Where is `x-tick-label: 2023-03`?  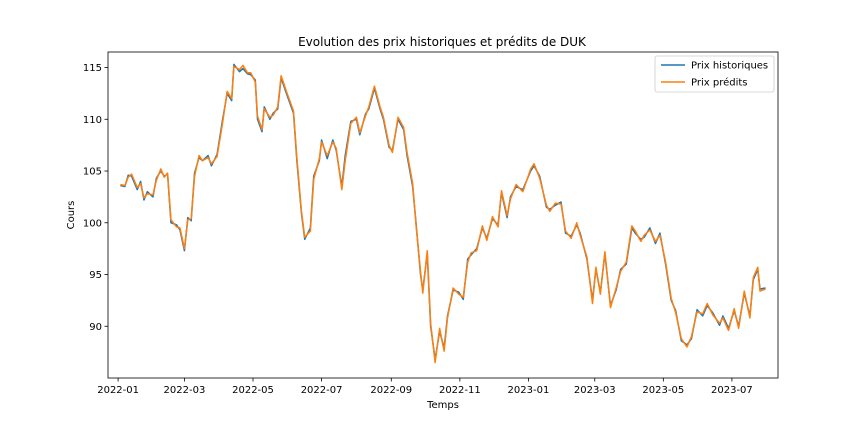
x-tick-label: 2023-03 is located at coordinates (595, 390).